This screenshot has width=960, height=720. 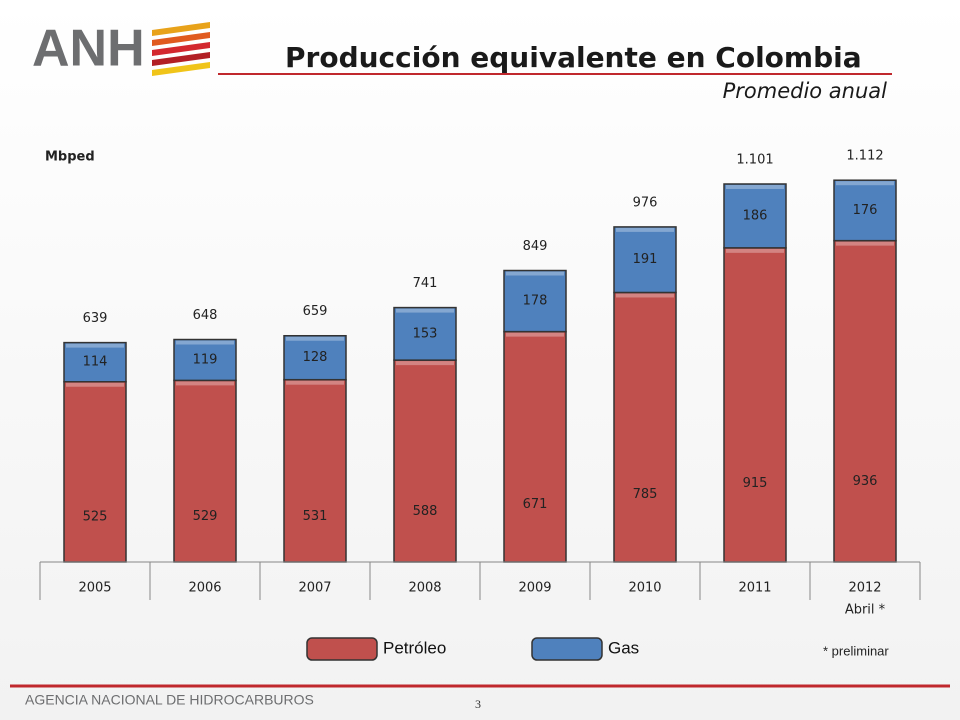 I want to click on segment-label: 529, so click(x=205, y=516).